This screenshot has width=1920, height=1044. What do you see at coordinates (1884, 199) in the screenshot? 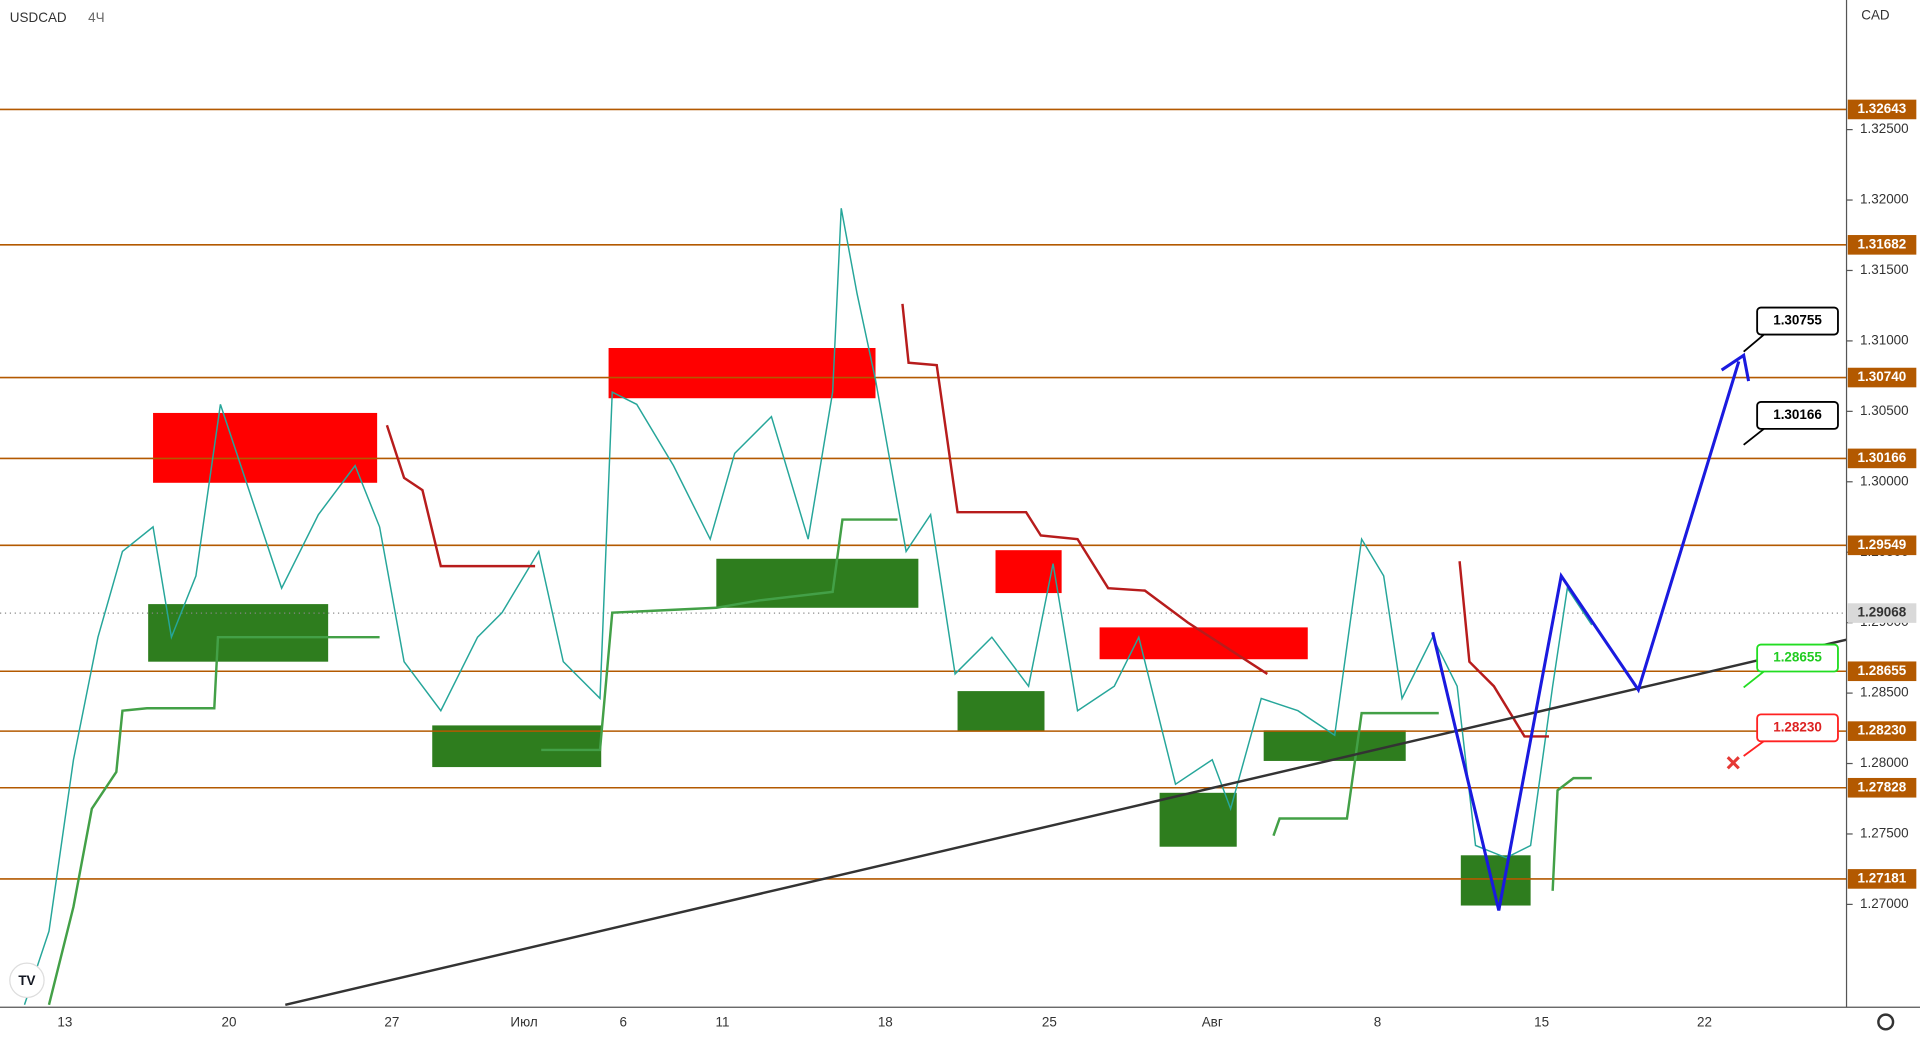
I see `price-tick-label: 1.32000` at bounding box center [1884, 199].